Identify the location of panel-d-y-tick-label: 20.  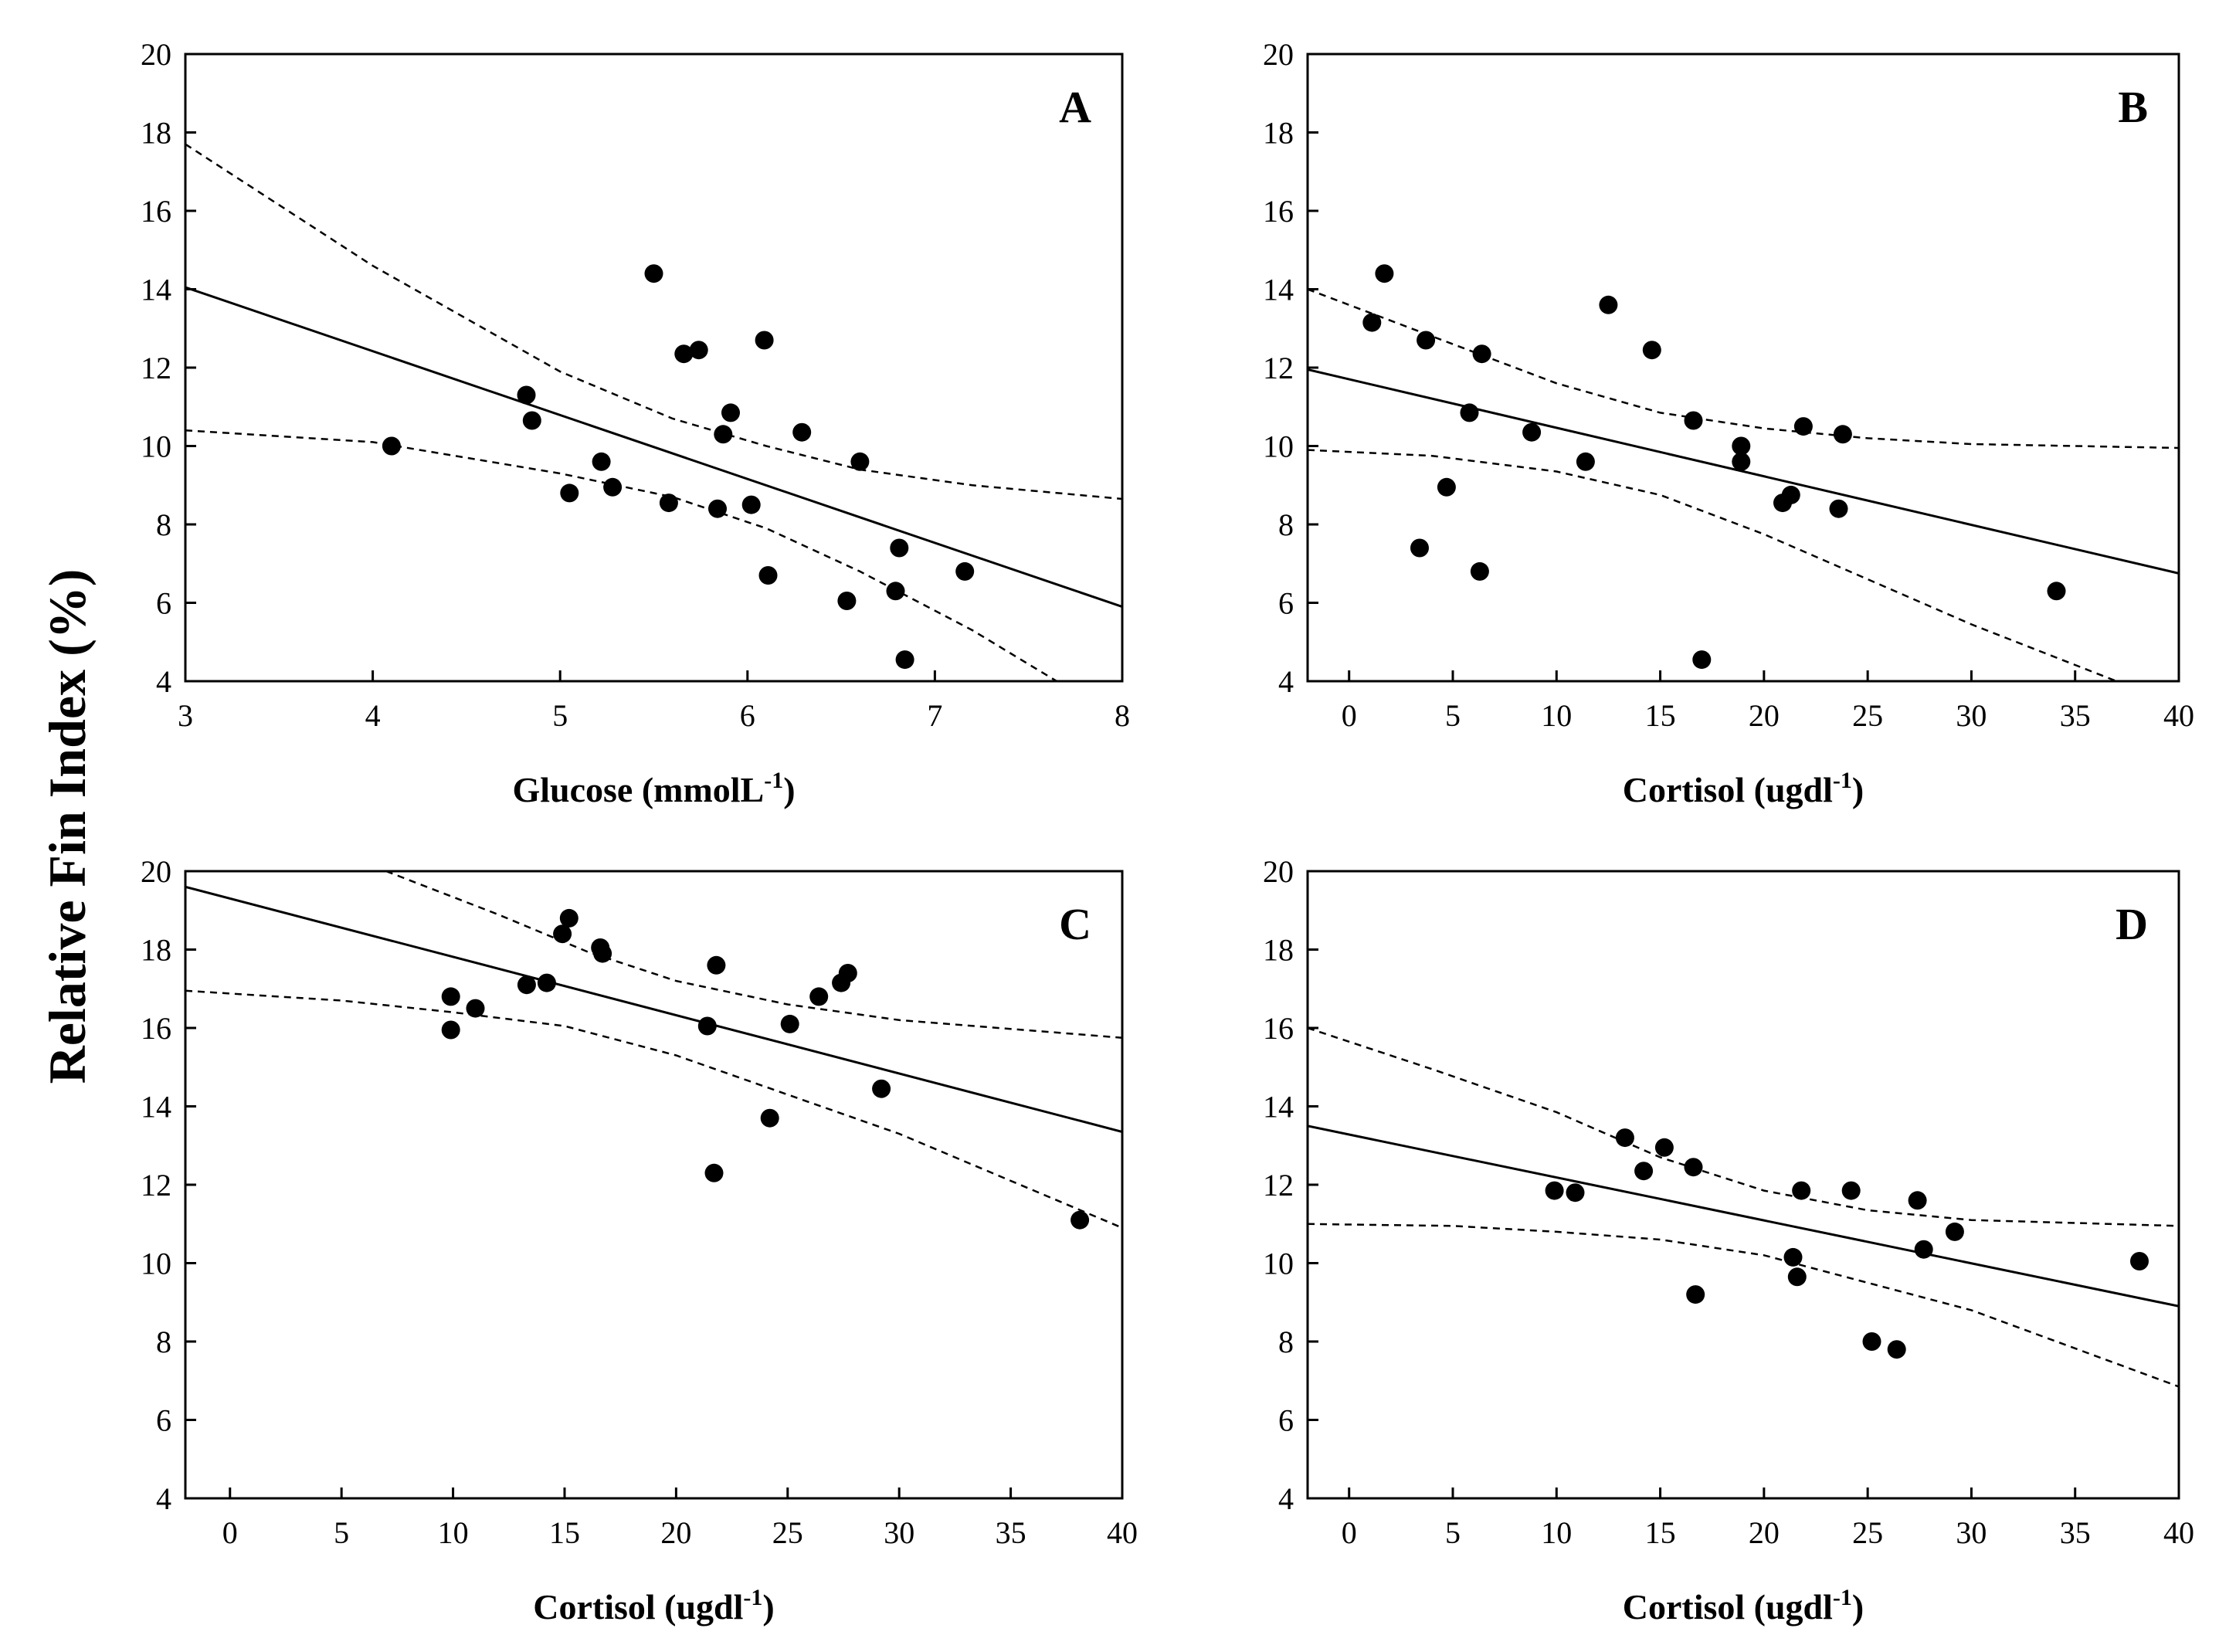
(1278, 871).